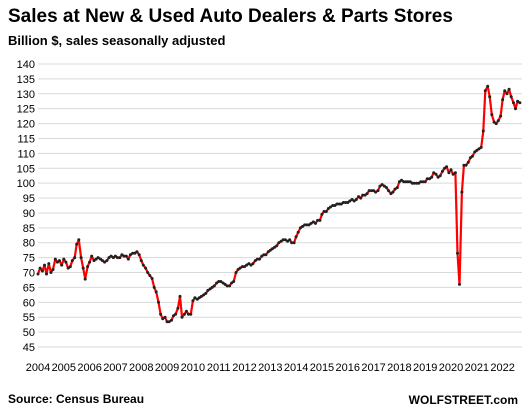 This screenshot has width=530, height=415. What do you see at coordinates (26, 154) in the screenshot?
I see `y-tick-label: 110` at bounding box center [26, 154].